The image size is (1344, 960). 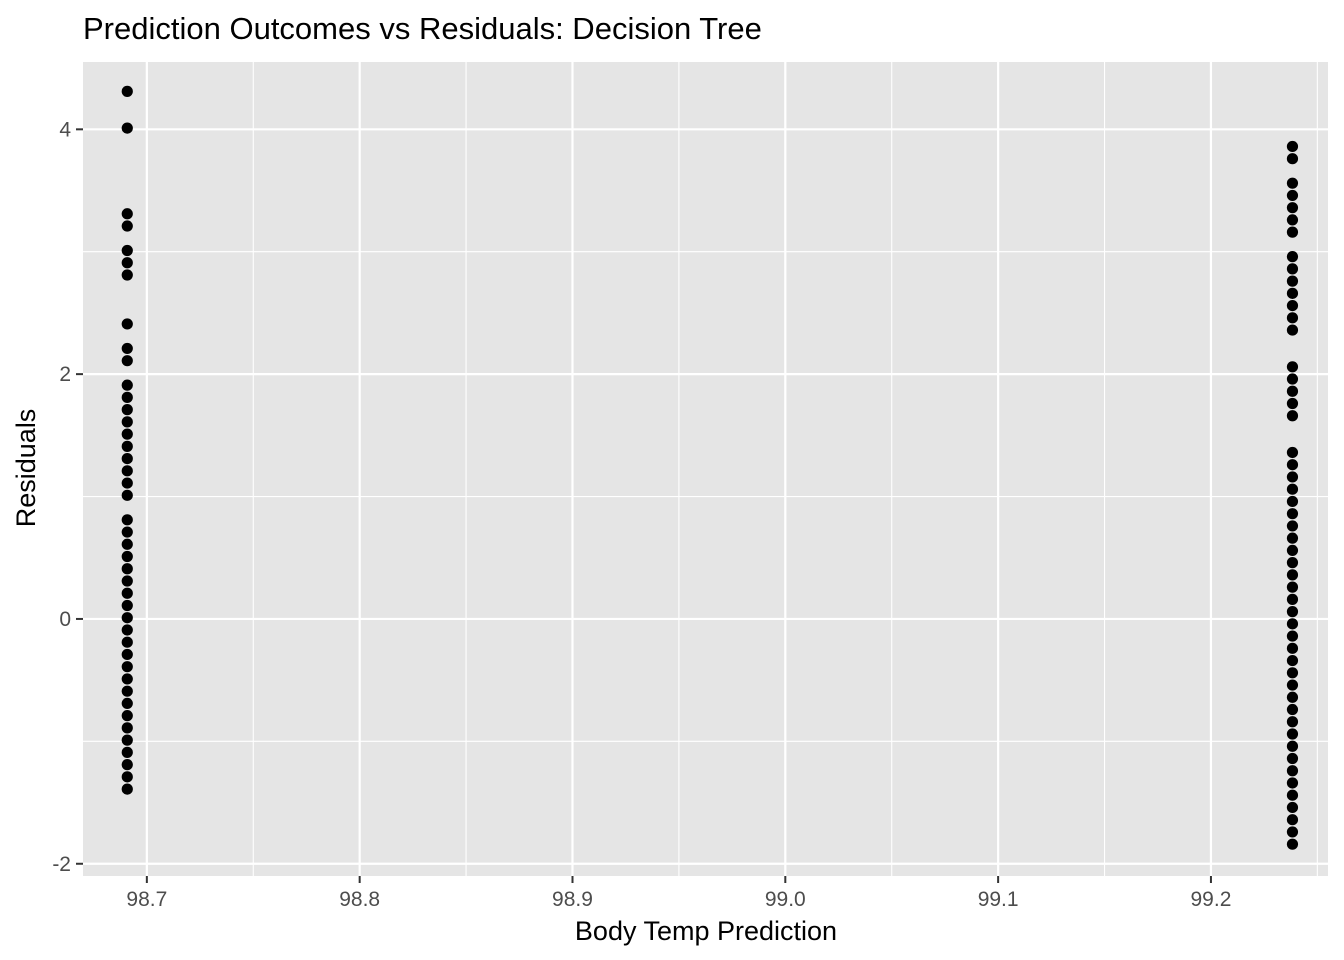 What do you see at coordinates (65, 374) in the screenshot?
I see `y-tick-label: 2` at bounding box center [65, 374].